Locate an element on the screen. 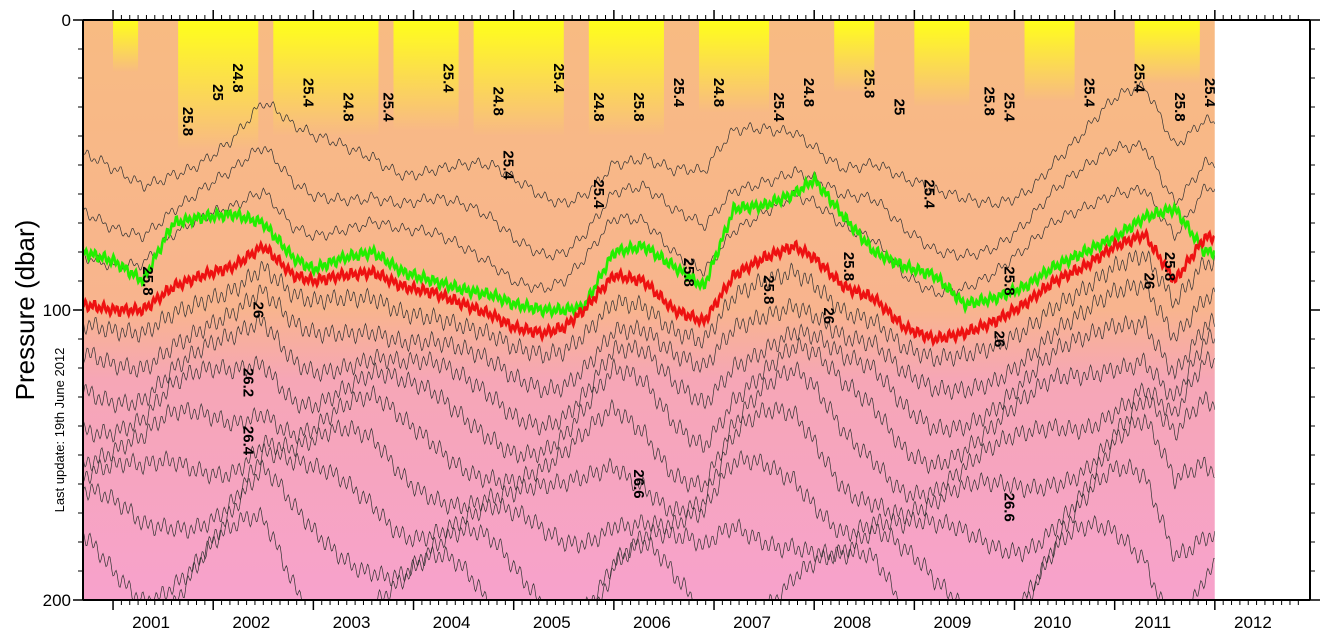 The image size is (1330, 638). x-tick-label: 2006 is located at coordinates (652, 622).